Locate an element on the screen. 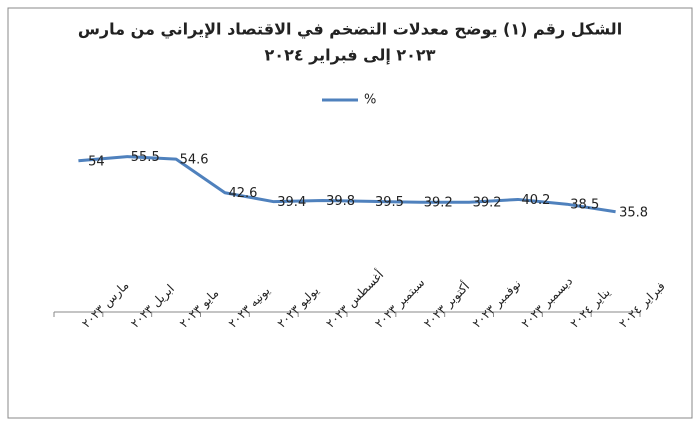 The width and height of the screenshot is (700, 429). legend-label: % is located at coordinates (370, 100).